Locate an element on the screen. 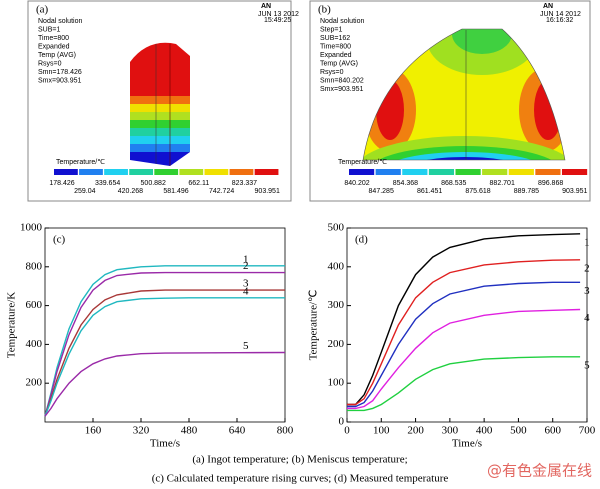 The image size is (600, 489). panel-label: (d) is located at coordinates (361, 240).